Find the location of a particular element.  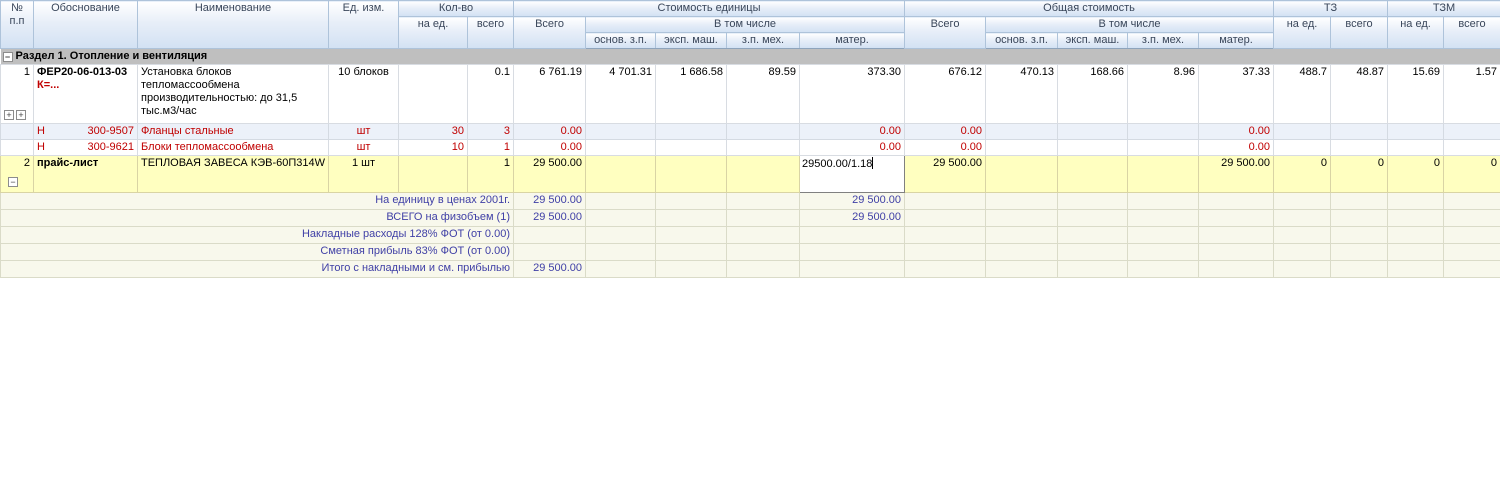

cell-overall-total: 29 500.00 is located at coordinates (945, 174).